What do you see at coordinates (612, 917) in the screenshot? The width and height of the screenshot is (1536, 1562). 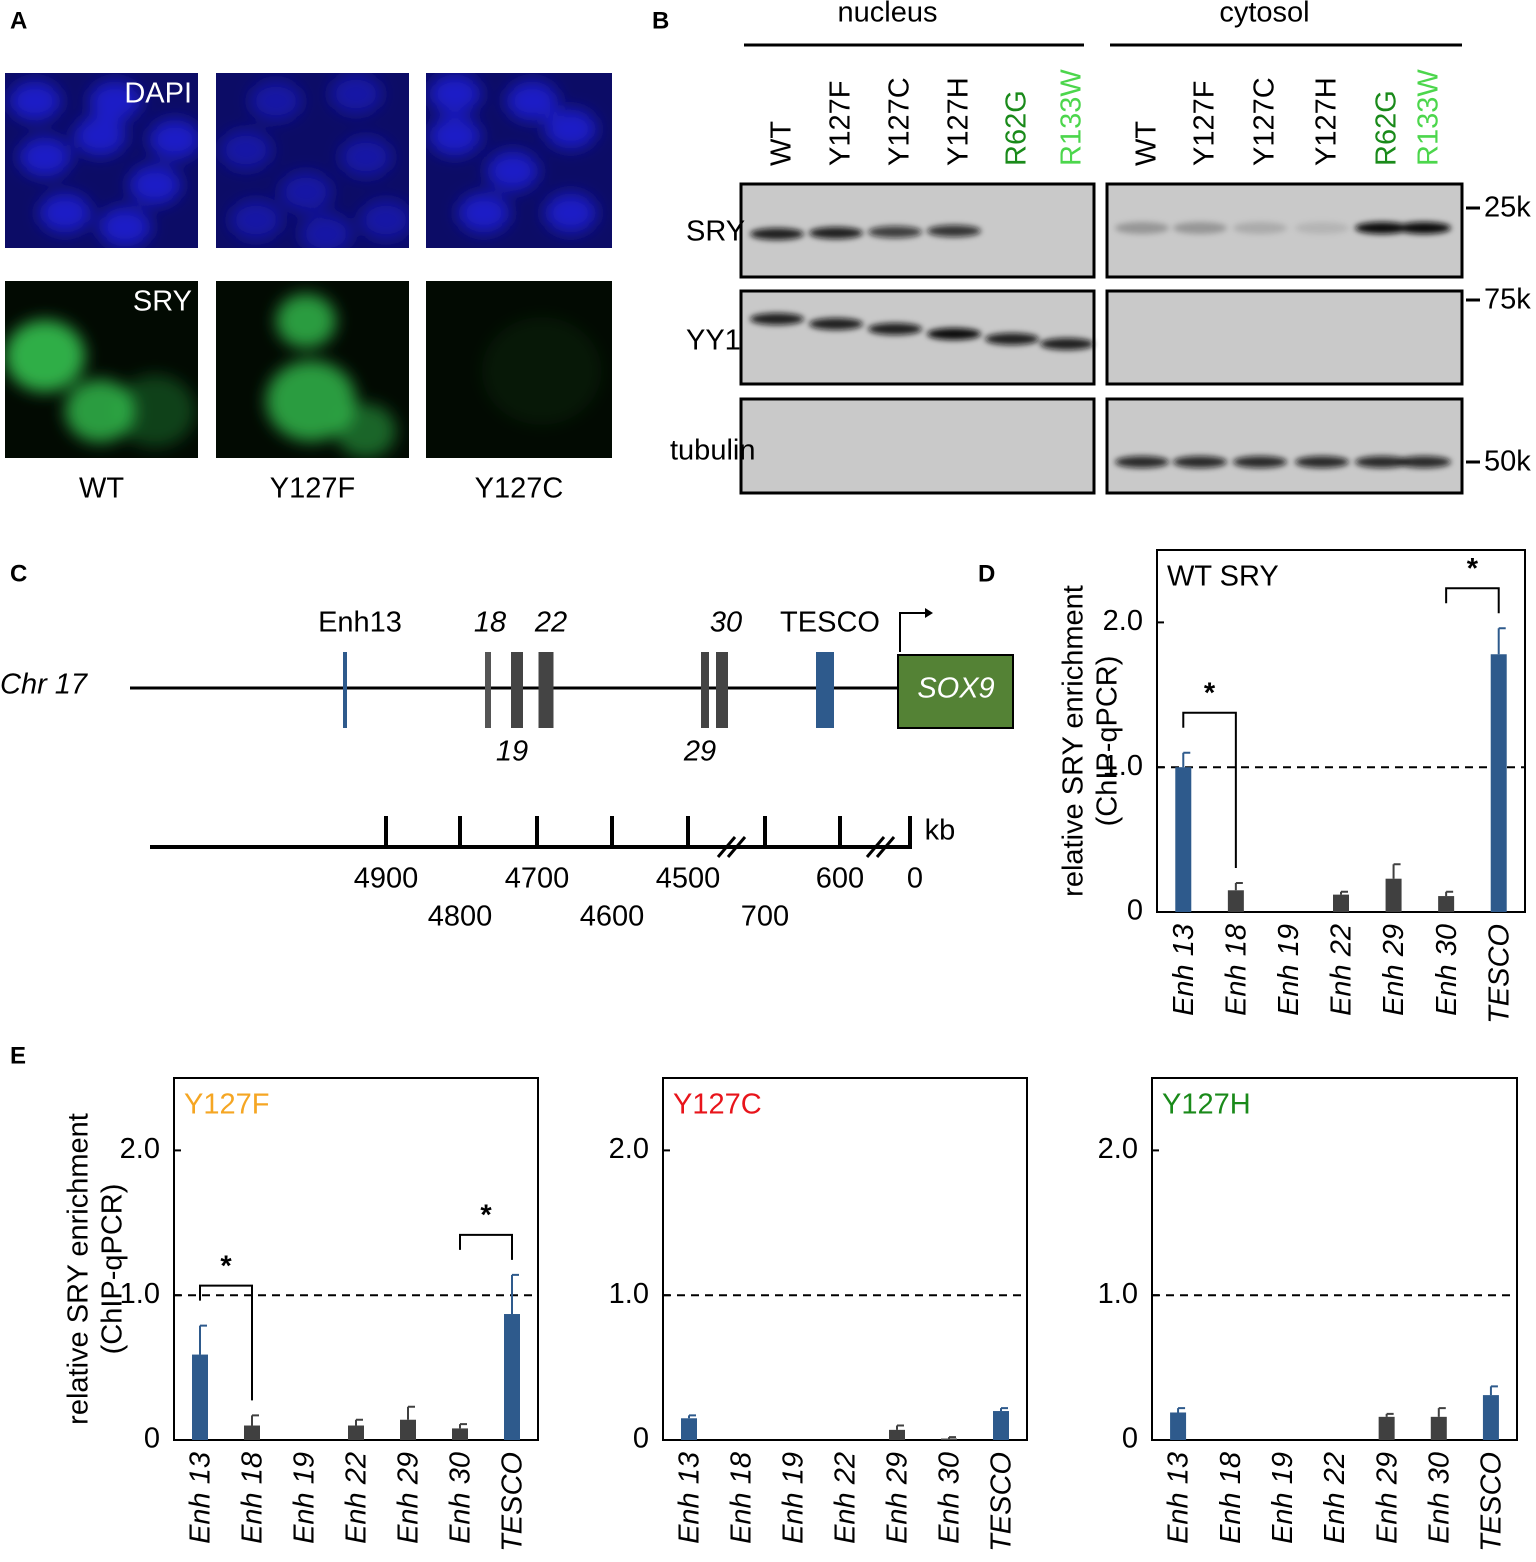 I see `scale-label: 4600` at bounding box center [612, 917].